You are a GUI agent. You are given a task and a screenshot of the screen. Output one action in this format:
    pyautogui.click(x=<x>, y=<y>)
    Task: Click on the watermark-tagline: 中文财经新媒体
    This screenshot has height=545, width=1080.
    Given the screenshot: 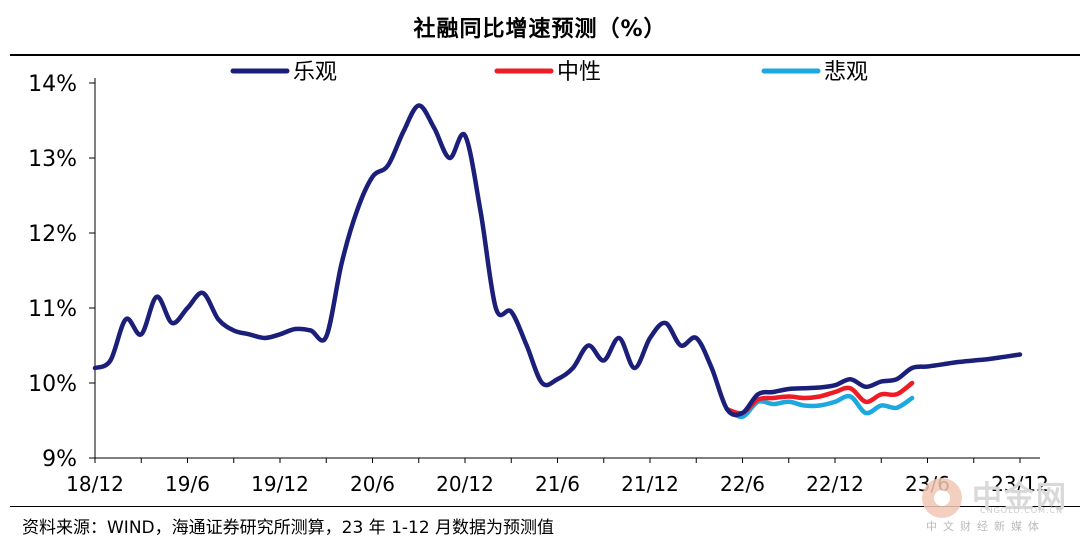 What is the action you would take?
    pyautogui.click(x=985, y=526)
    